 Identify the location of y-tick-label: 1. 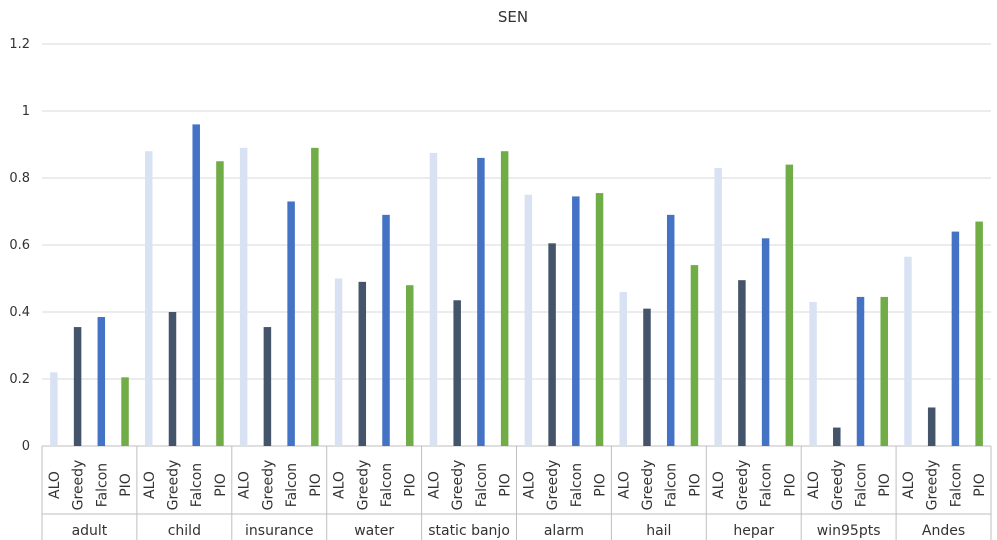
(26, 111).